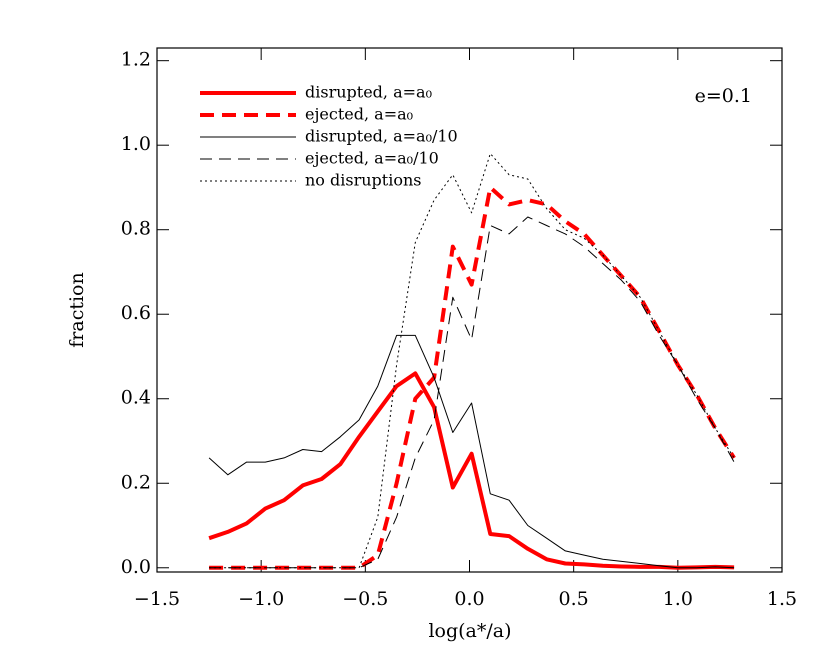 Image resolution: width=830 pixels, height=672 pixels. I want to click on annotation: e=0.1, so click(723, 96).